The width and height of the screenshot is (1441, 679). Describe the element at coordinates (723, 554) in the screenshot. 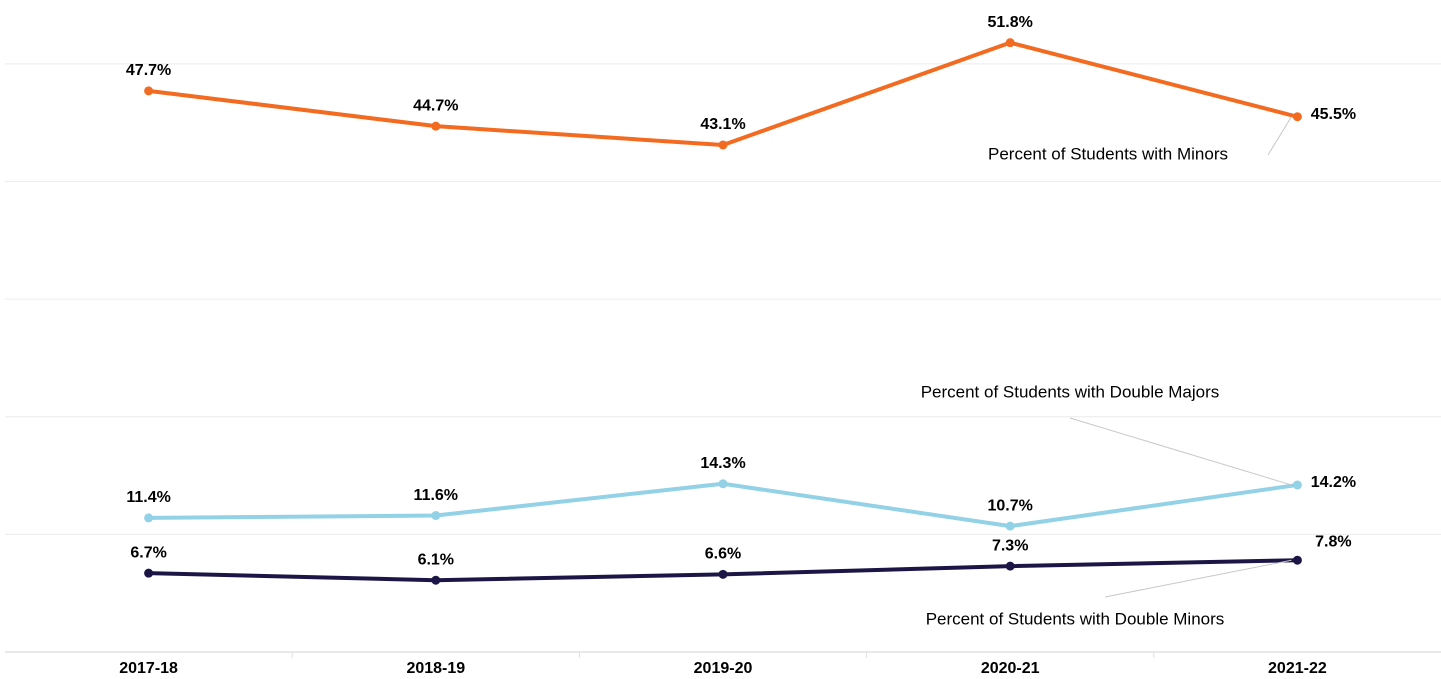

I see `data-label: 6.6%` at that location.